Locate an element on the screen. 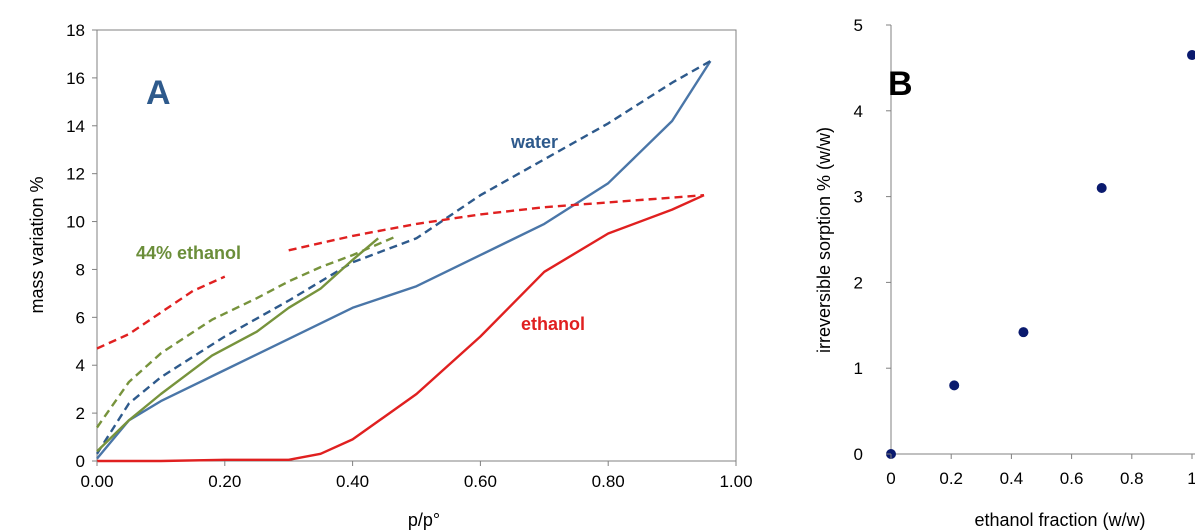 Image resolution: width=1195 pixels, height=532 pixels. x-tick-label: 0.6 is located at coordinates (1072, 478).